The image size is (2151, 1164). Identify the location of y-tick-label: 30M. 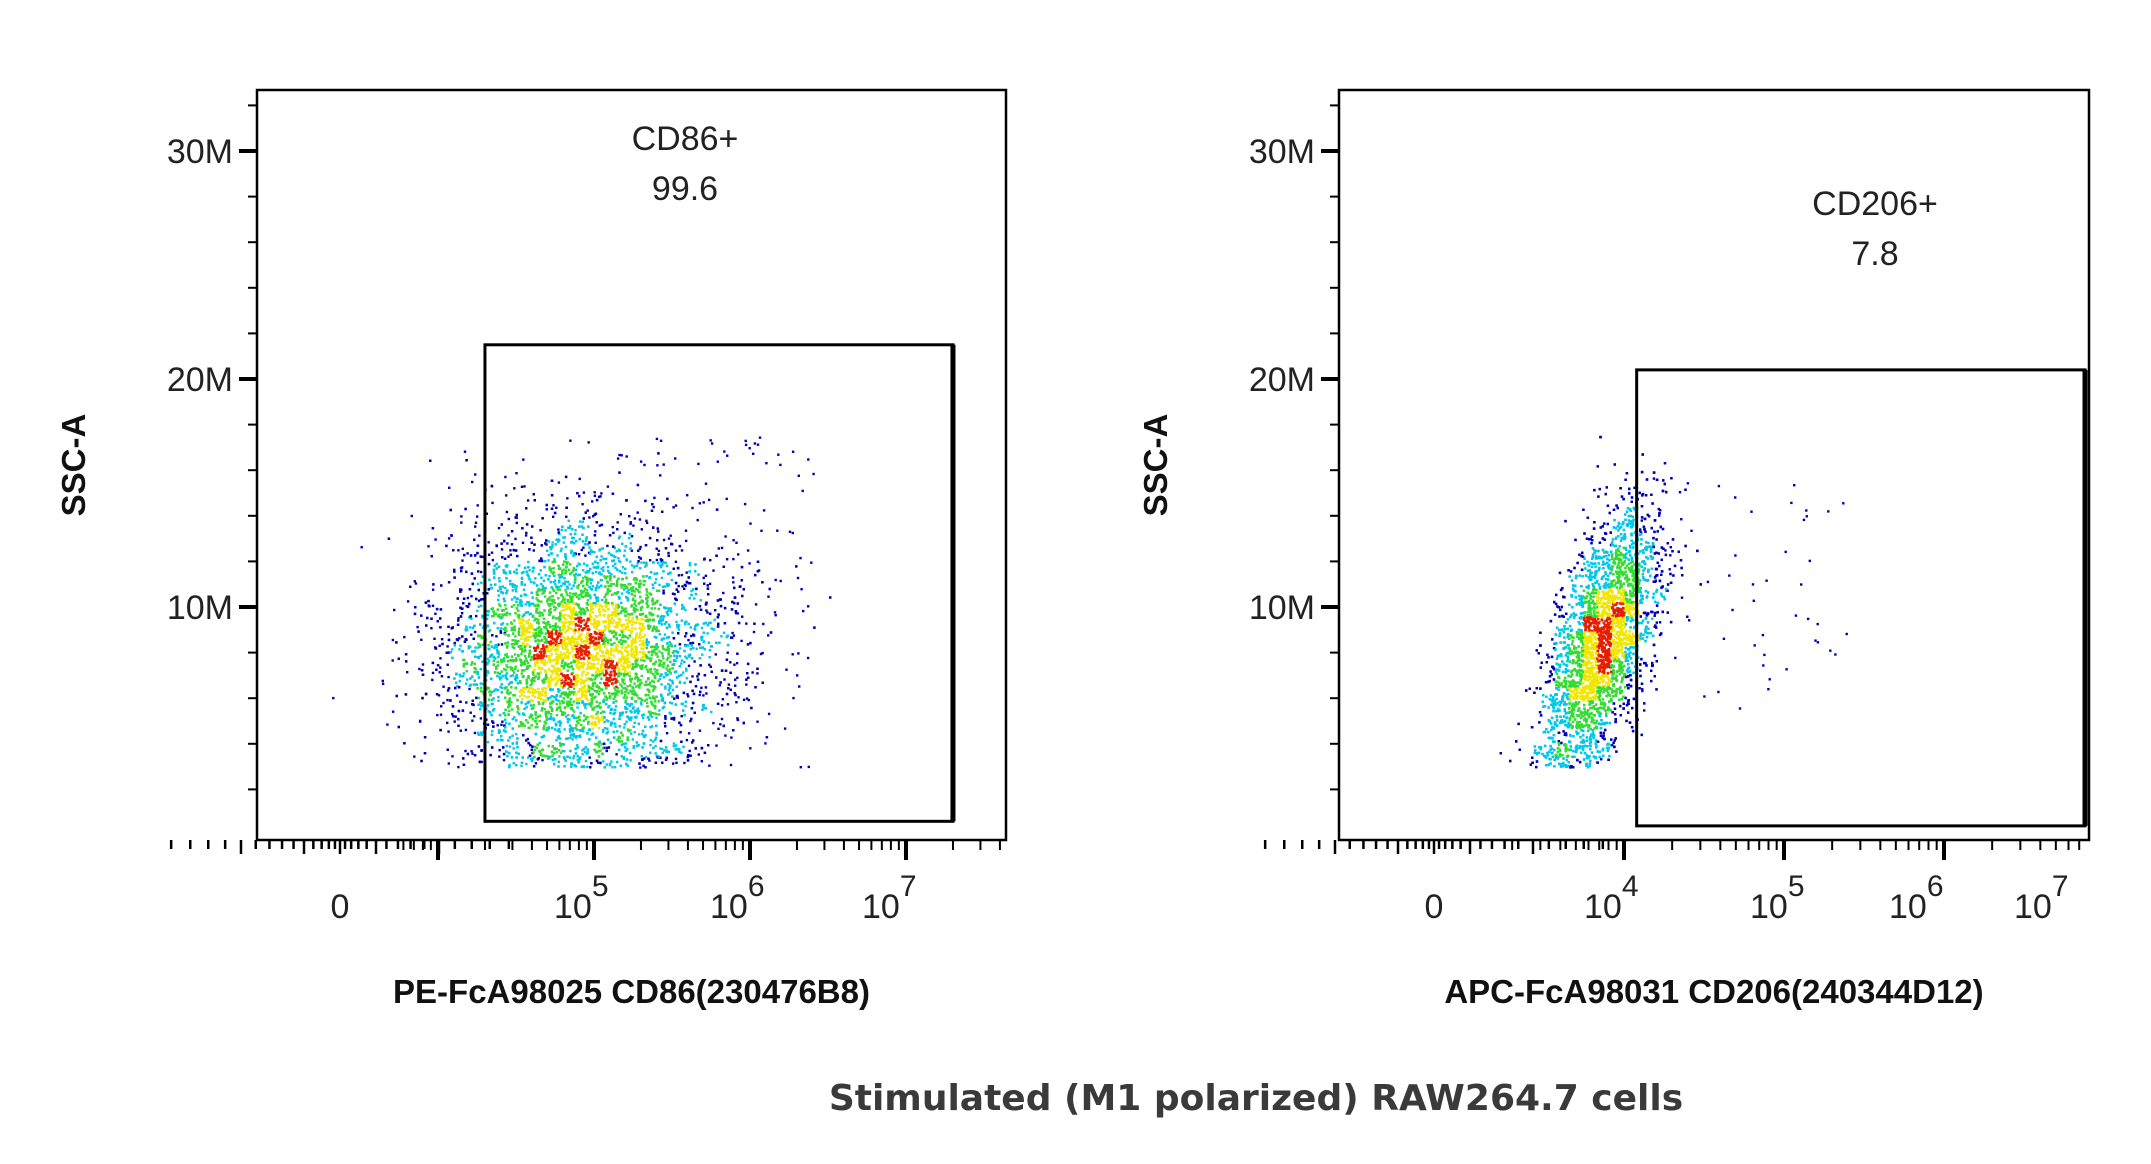
(200, 152).